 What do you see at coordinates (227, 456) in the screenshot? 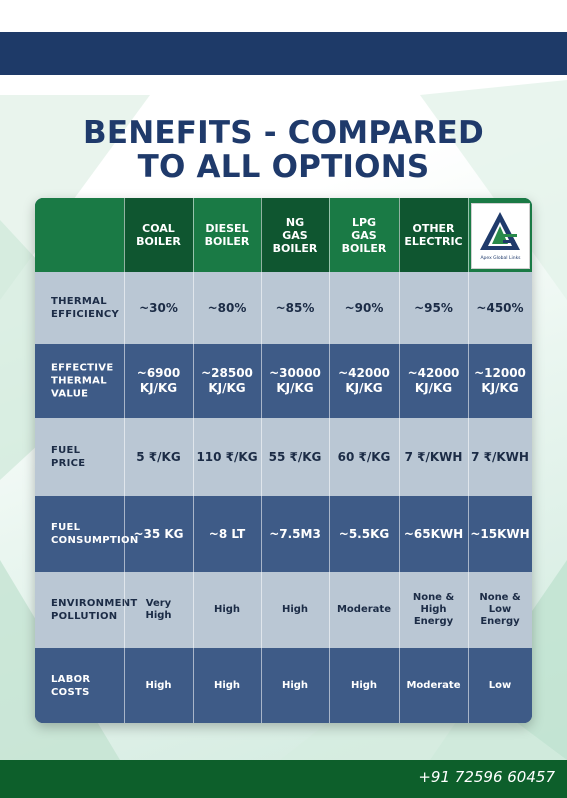
I see `table-cell: 110 ₹/KG` at bounding box center [227, 456].